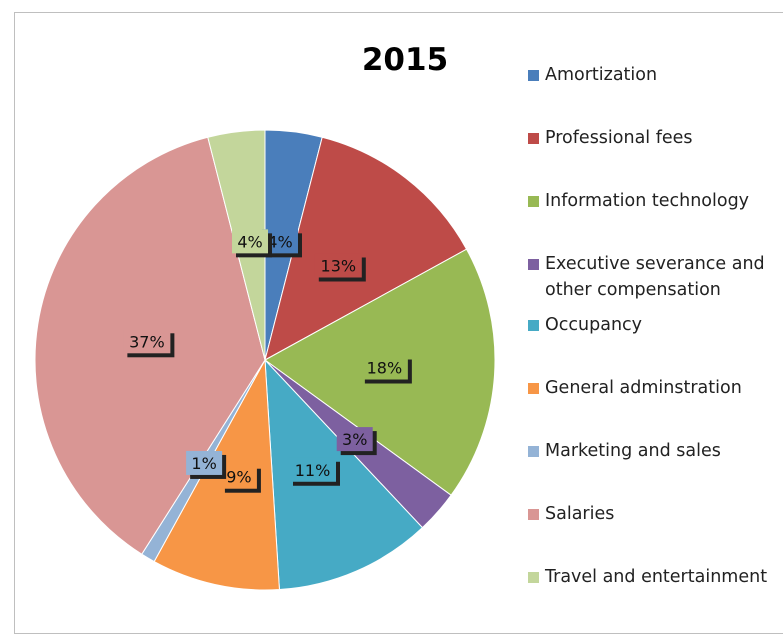 Image resolution: width=783 pixels, height=634 pixels. Describe the element at coordinates (655, 532) in the screenshot. I see `legend-entry: Salaries` at that location.